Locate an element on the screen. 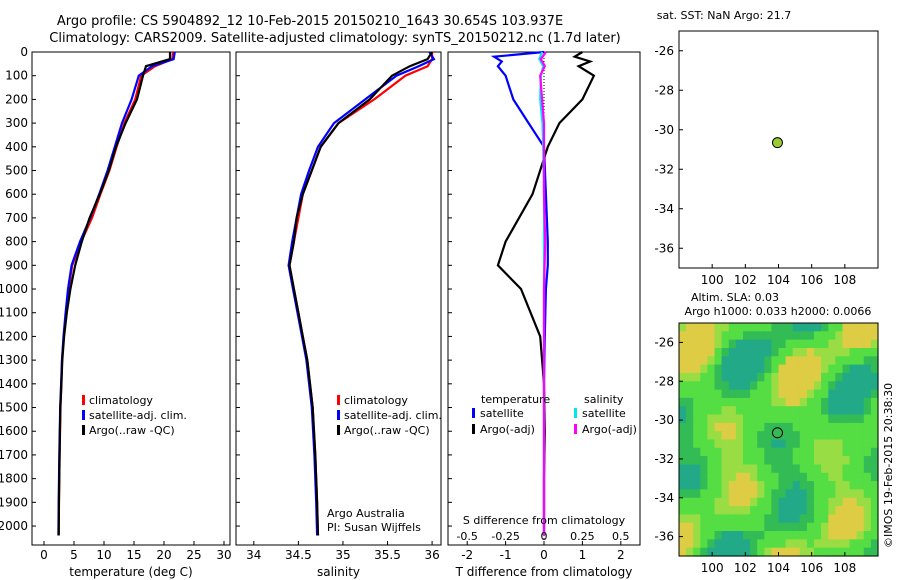  x-axis-label: T difference from climatology is located at coordinates (544, 572).